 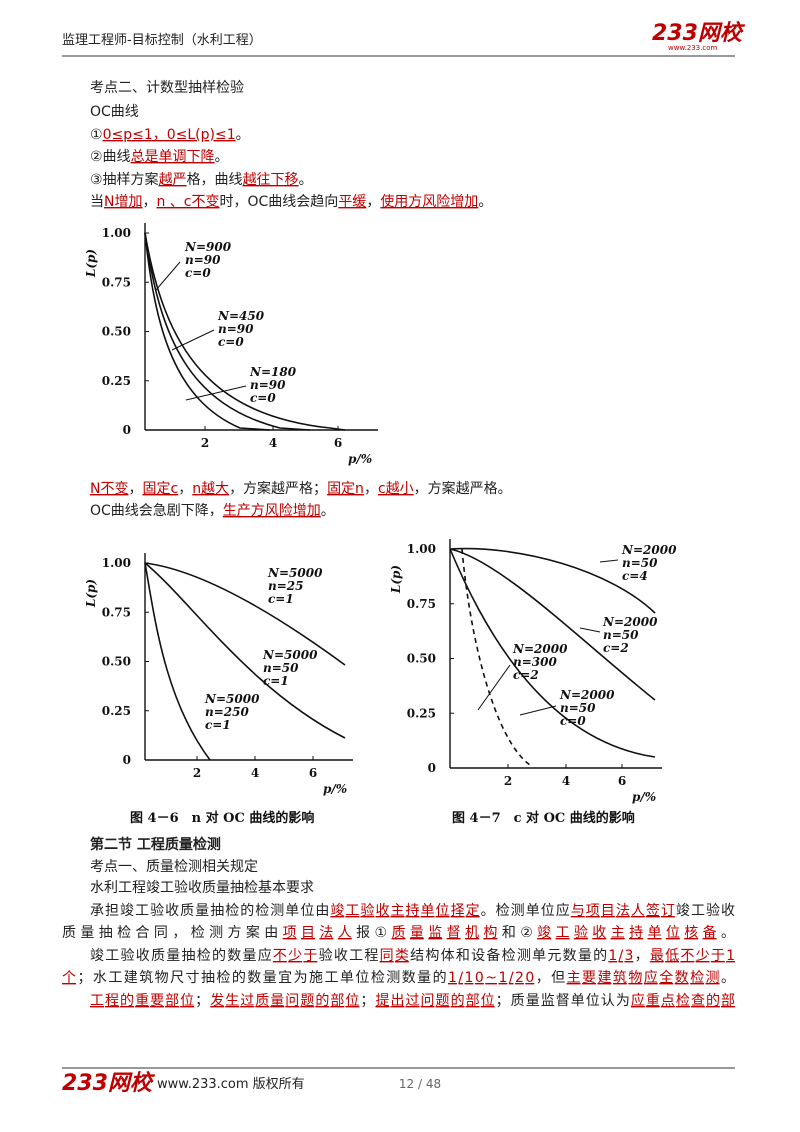 I want to click on highlight: 固定n, so click(x=345, y=489).